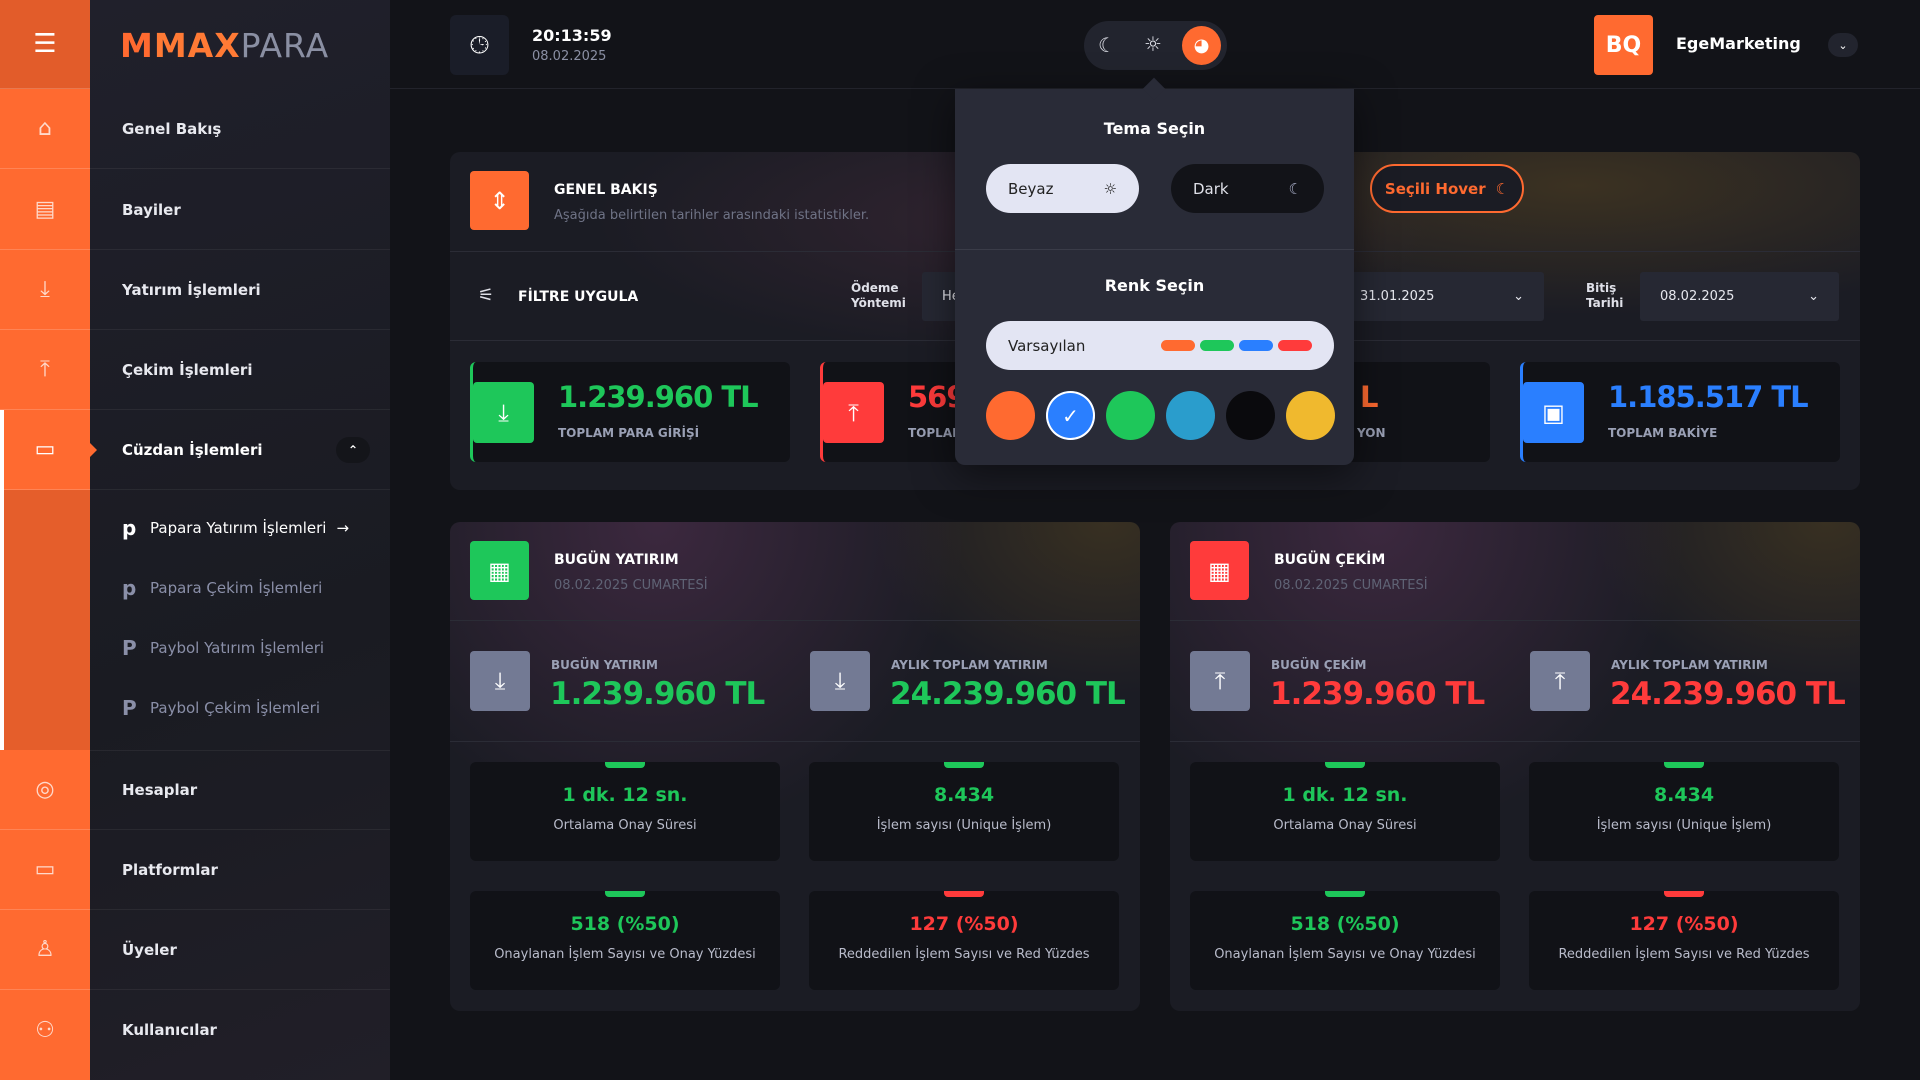 Image resolution: width=1920 pixels, height=1080 pixels. Describe the element at coordinates (604, 665) in the screenshot. I see `today-label: BUGÜN YATIRIM` at that location.